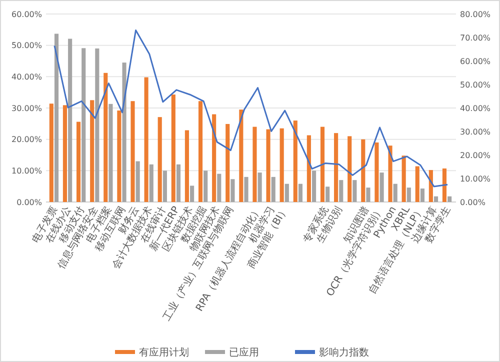 This screenshot has width=500, height=362. What do you see at coordinates (475, 85) in the screenshot?
I see `y2-tick-label: 50.00%` at bounding box center [475, 85].